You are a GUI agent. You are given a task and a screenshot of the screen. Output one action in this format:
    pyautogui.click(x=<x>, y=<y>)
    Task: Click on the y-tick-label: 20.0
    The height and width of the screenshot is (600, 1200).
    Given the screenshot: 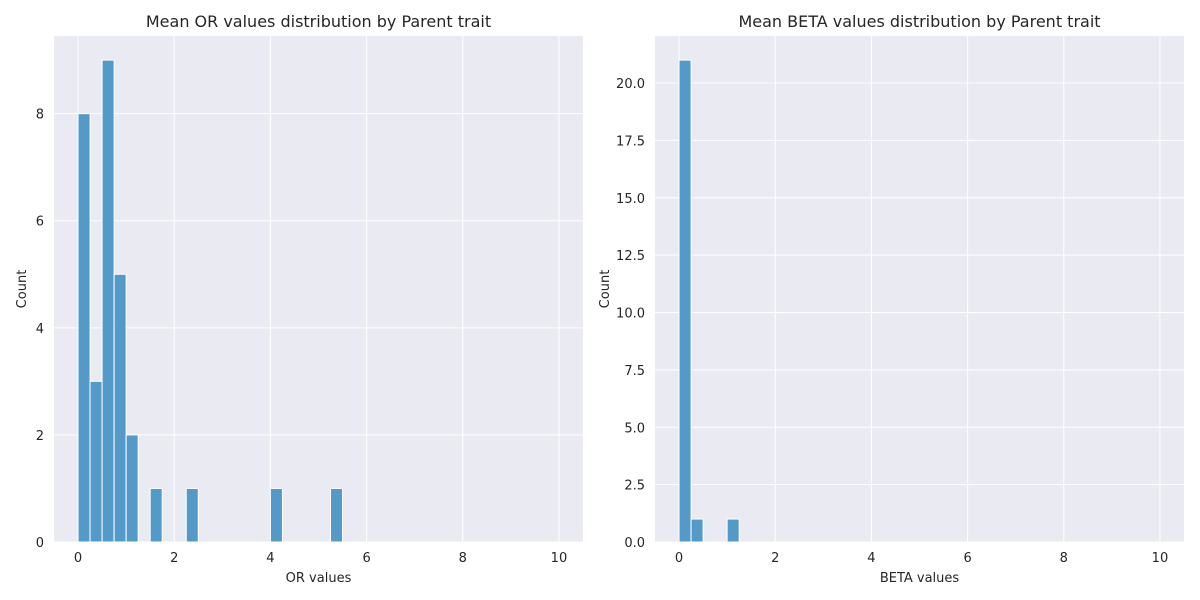 What is the action you would take?
    pyautogui.click(x=630, y=84)
    